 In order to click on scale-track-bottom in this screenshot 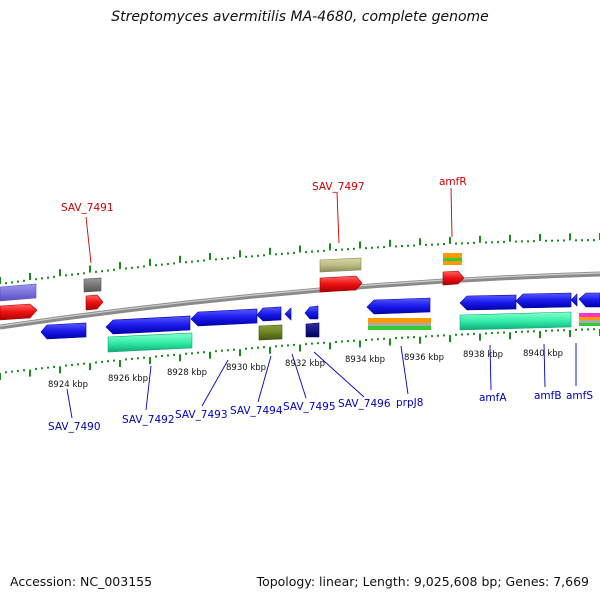, I will do `click(300, 354)`.